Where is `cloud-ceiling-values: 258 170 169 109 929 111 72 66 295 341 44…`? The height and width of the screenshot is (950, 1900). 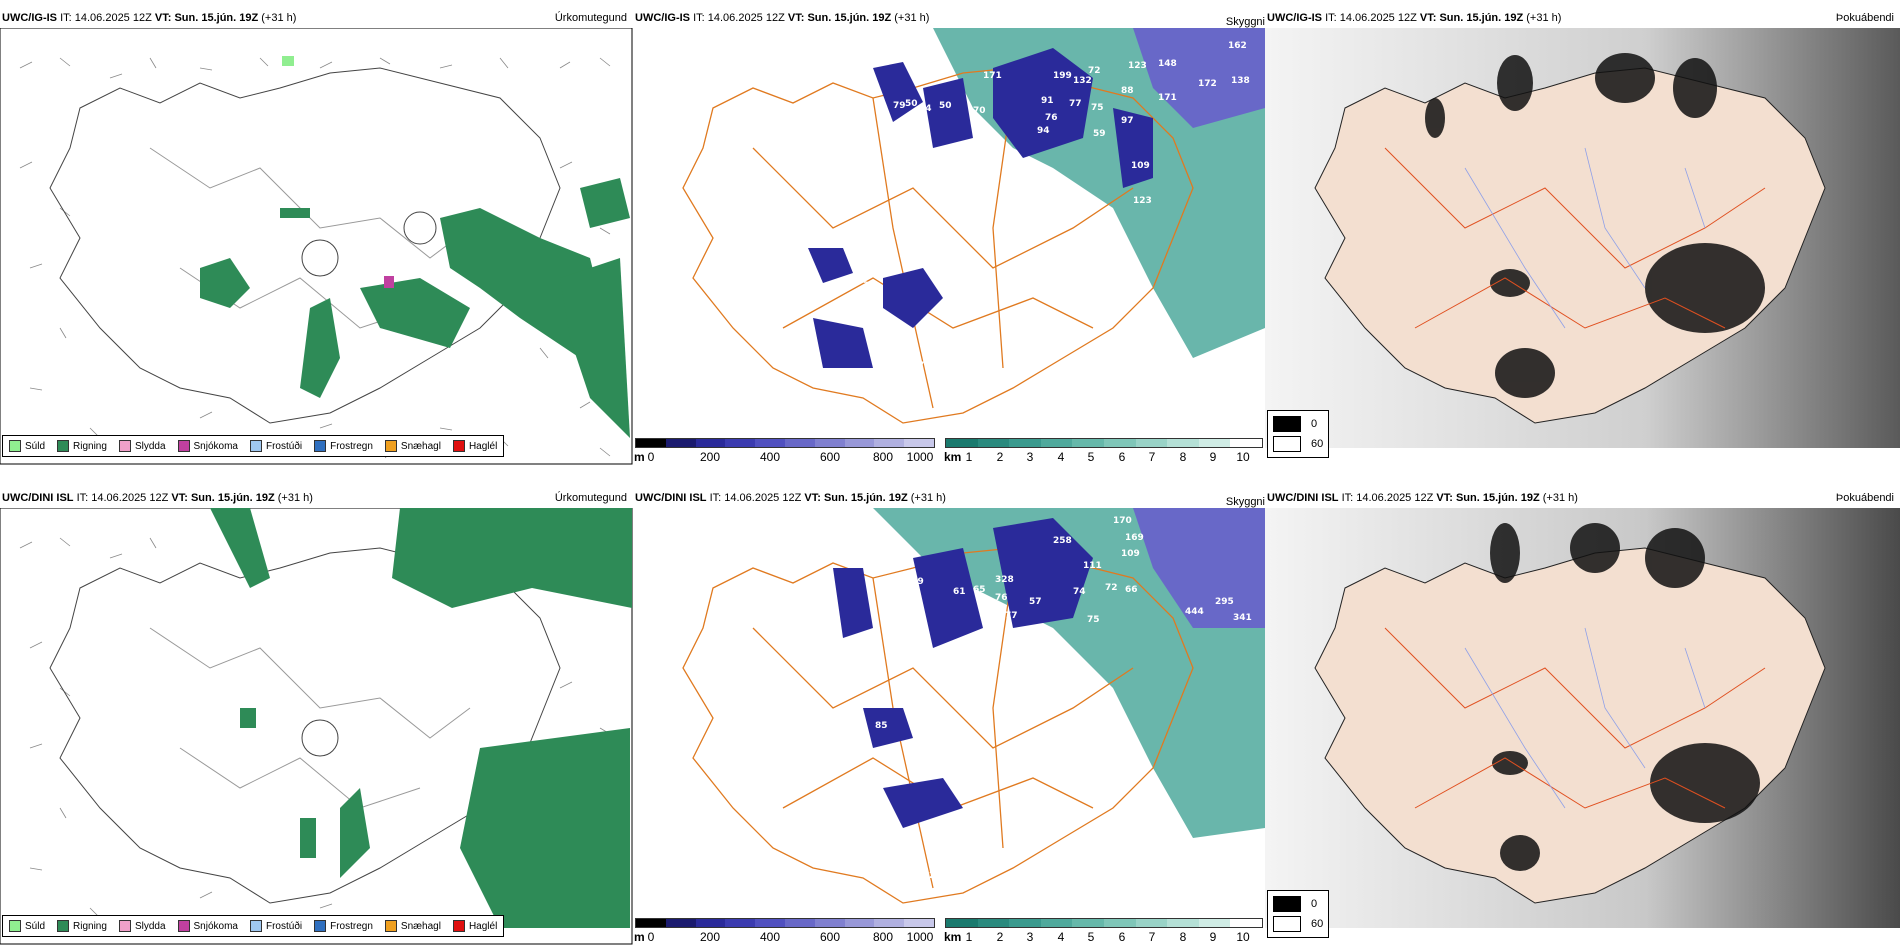 cloud-ceiling-values: 258 170 169 109 929 111 72 66 295 341 44… is located at coordinates (1063, 698).